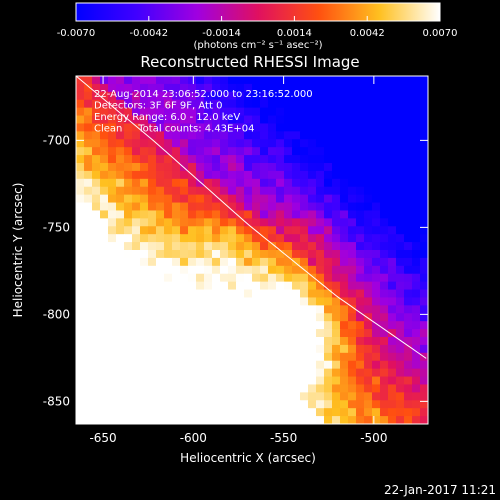  Describe the element at coordinates (56, 314) in the screenshot. I see `y-tick-label: -800` at that location.